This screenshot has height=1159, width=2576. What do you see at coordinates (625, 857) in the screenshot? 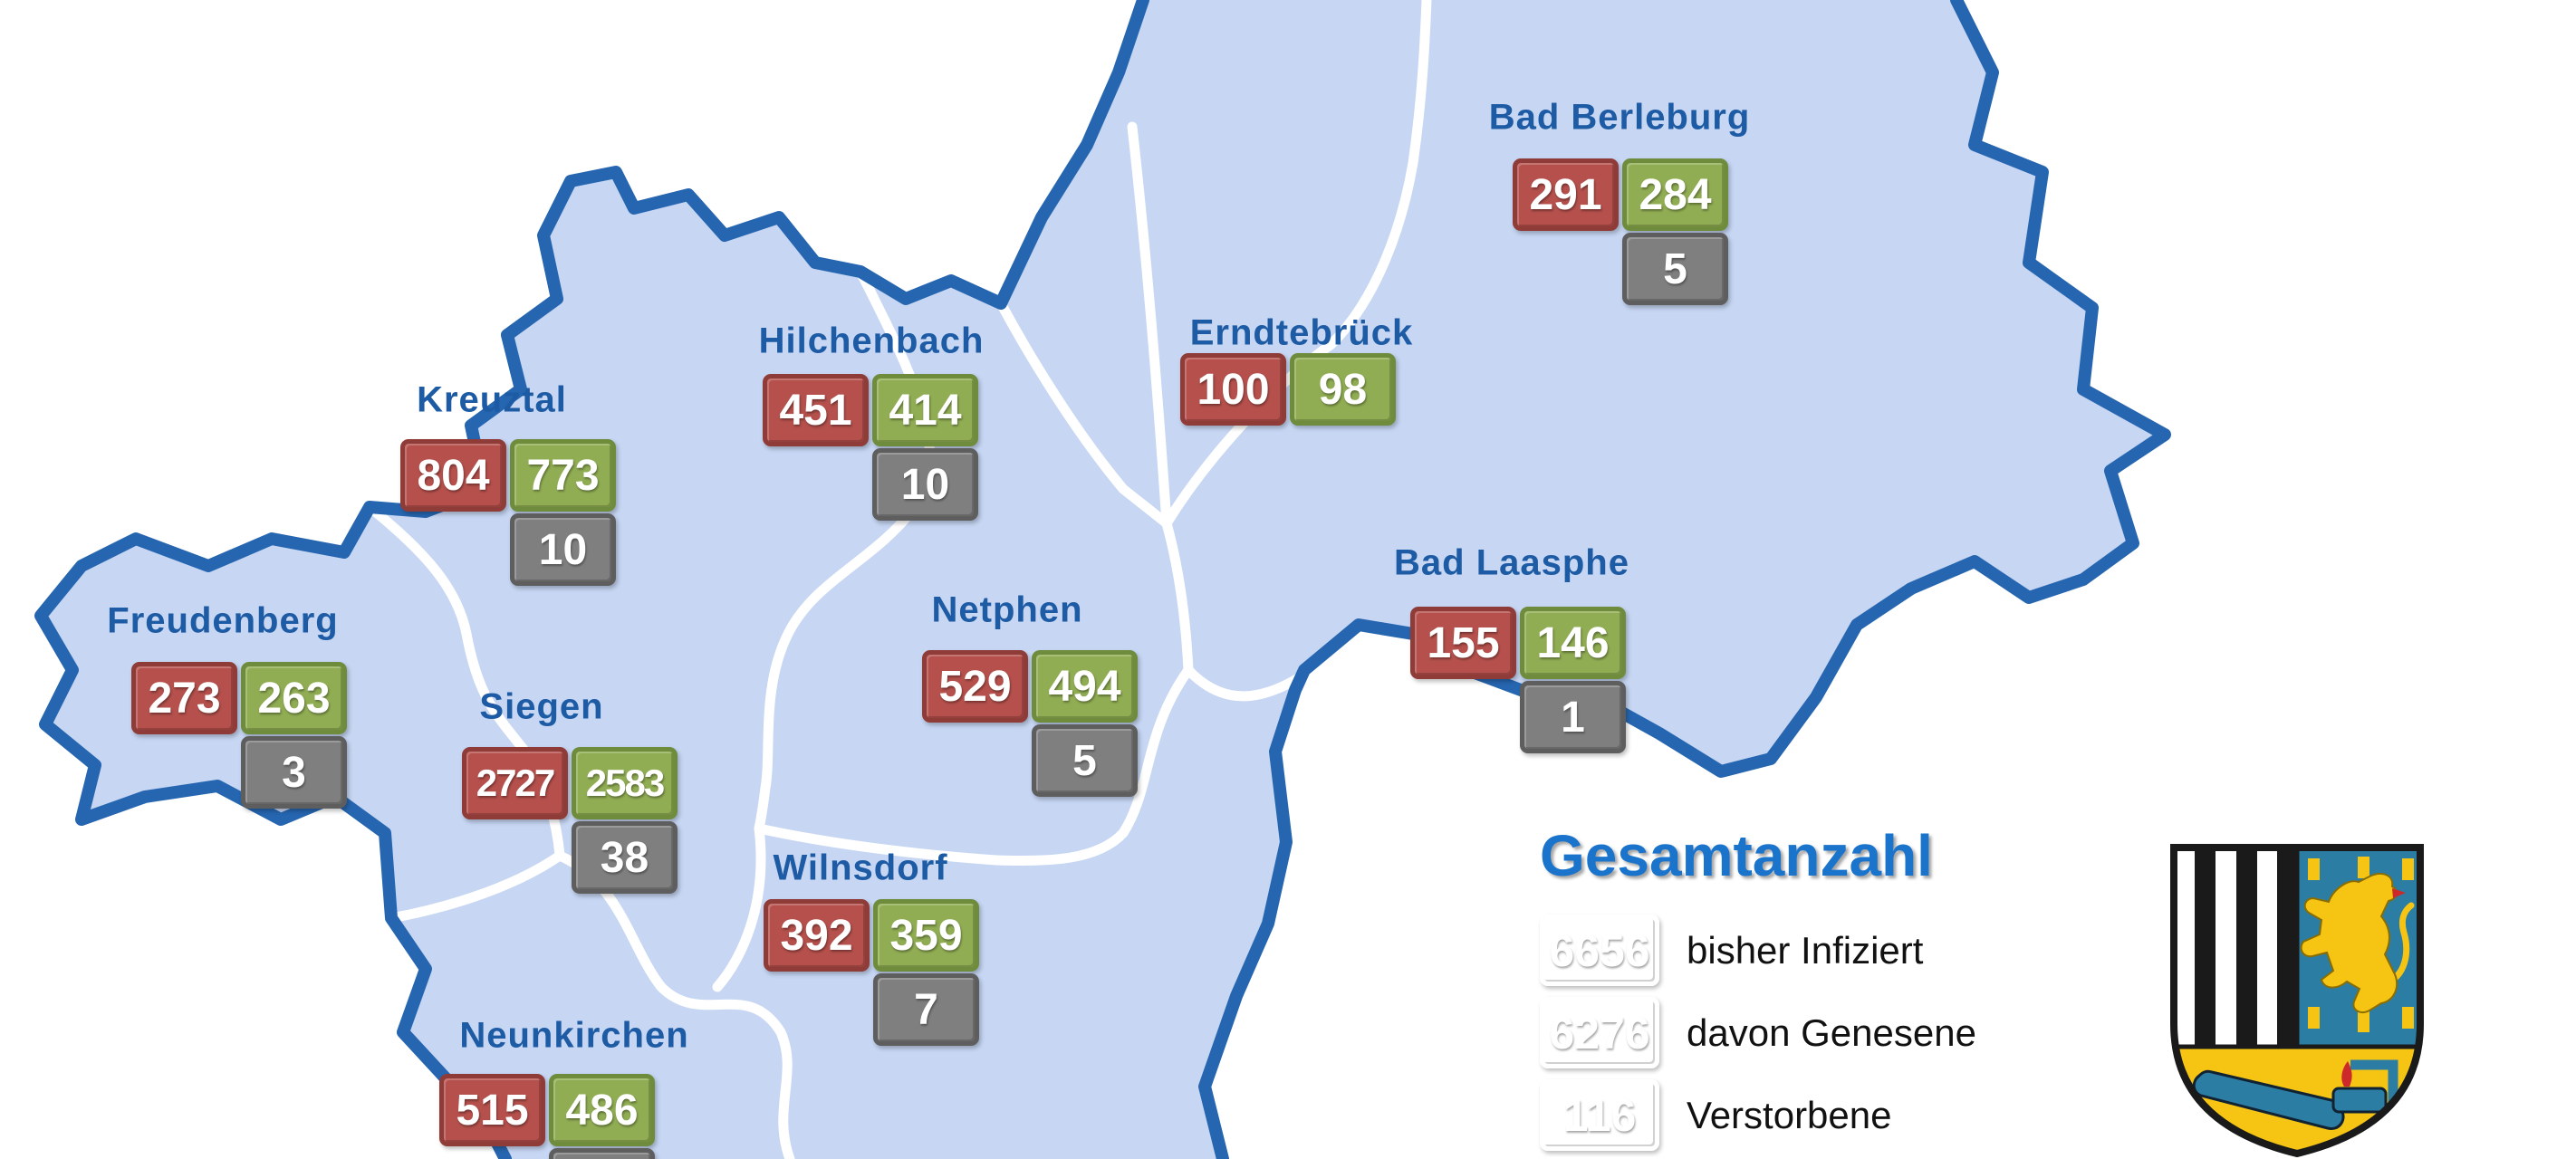
I see `deceased-badge-siegen: 38` at bounding box center [625, 857].